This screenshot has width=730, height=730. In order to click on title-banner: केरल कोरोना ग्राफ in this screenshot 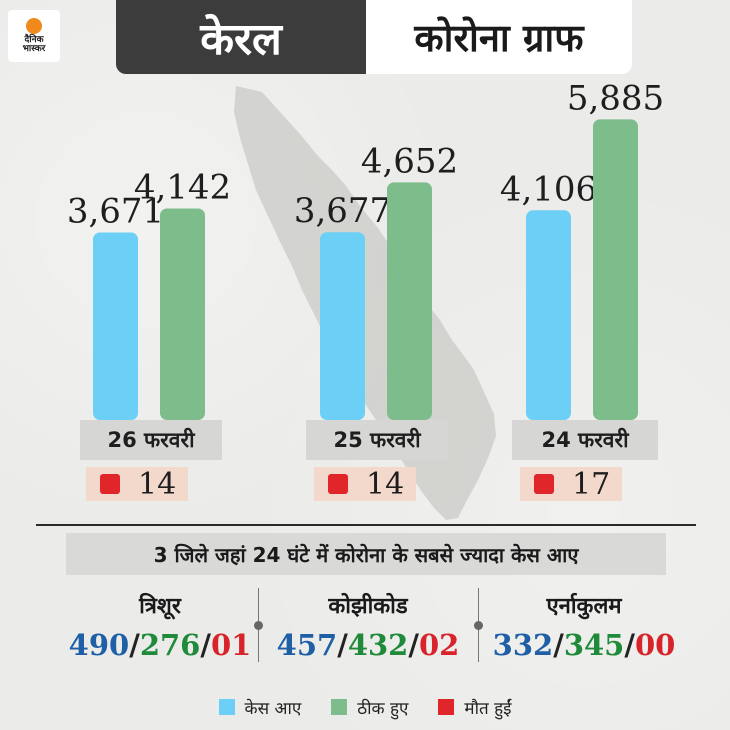, I will do `click(374, 37)`.